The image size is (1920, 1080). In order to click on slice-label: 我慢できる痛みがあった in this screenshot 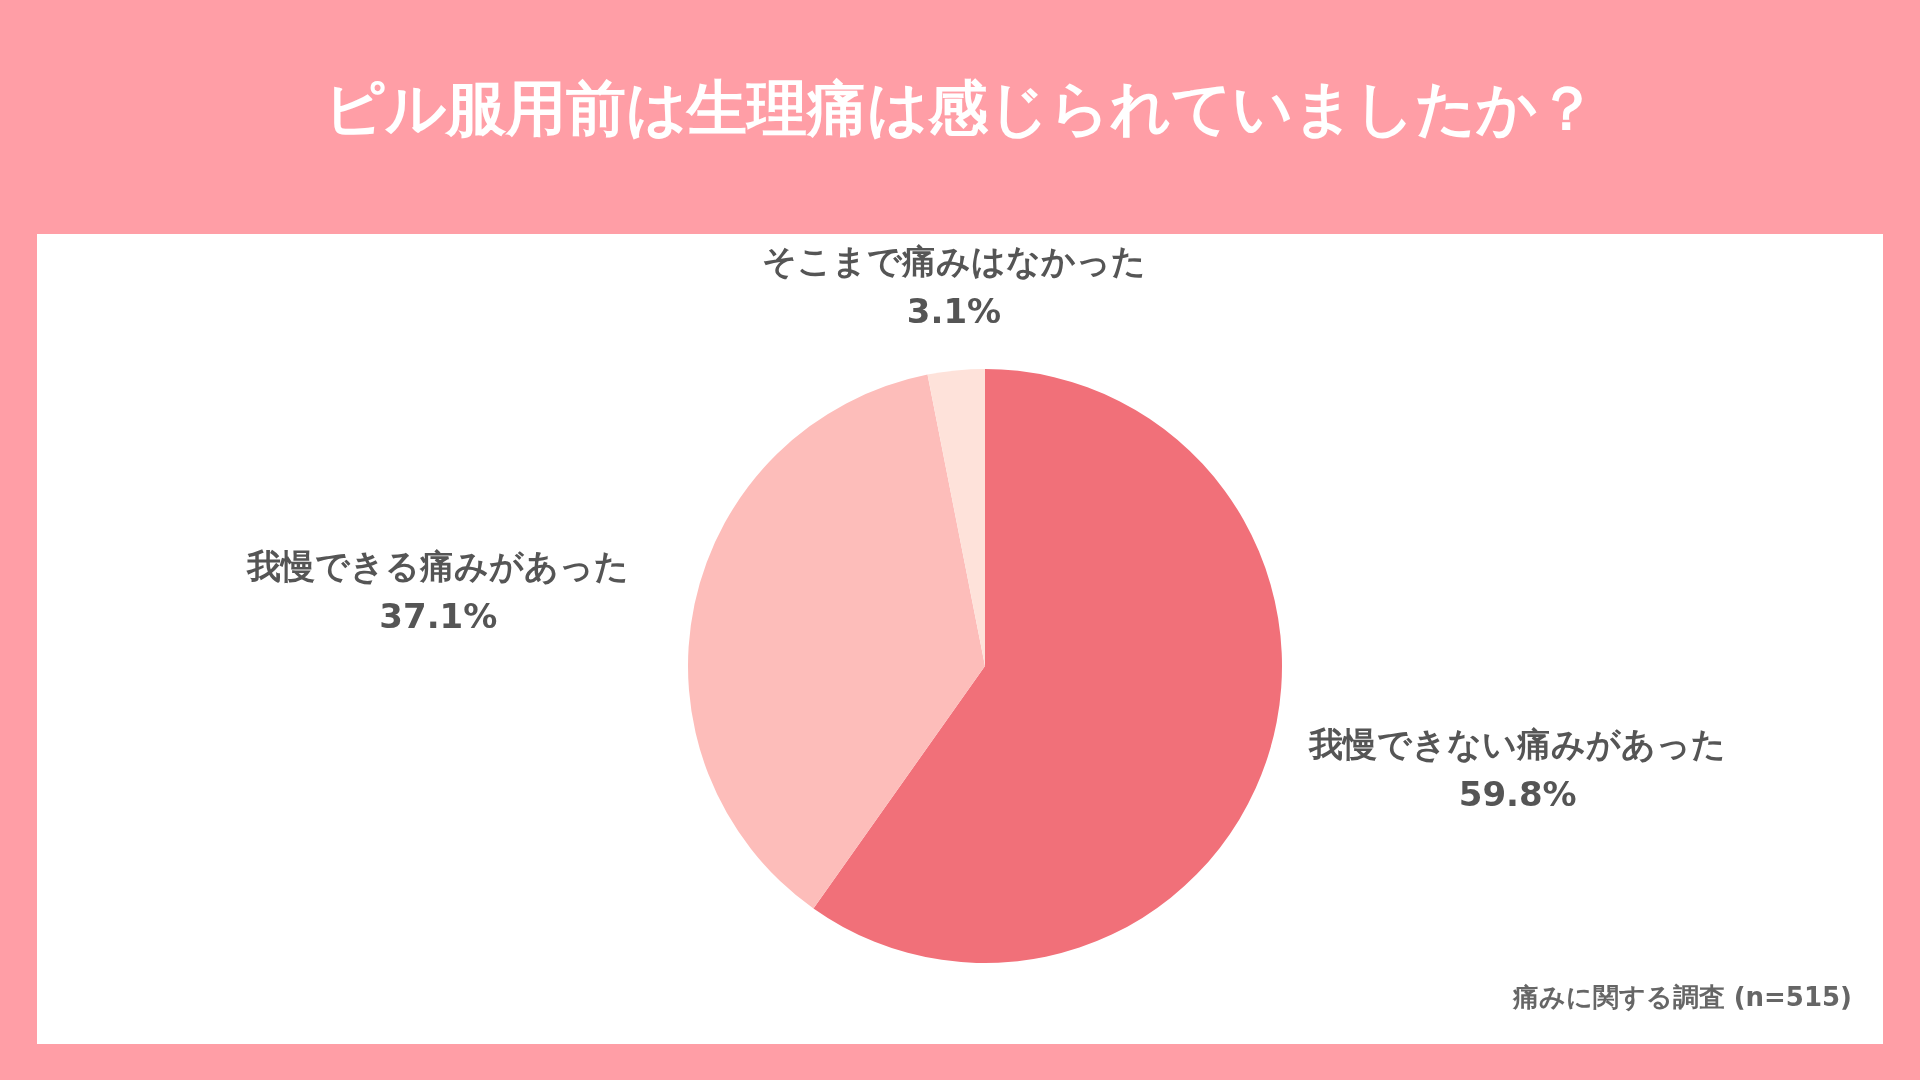, I will do `click(438, 565)`.